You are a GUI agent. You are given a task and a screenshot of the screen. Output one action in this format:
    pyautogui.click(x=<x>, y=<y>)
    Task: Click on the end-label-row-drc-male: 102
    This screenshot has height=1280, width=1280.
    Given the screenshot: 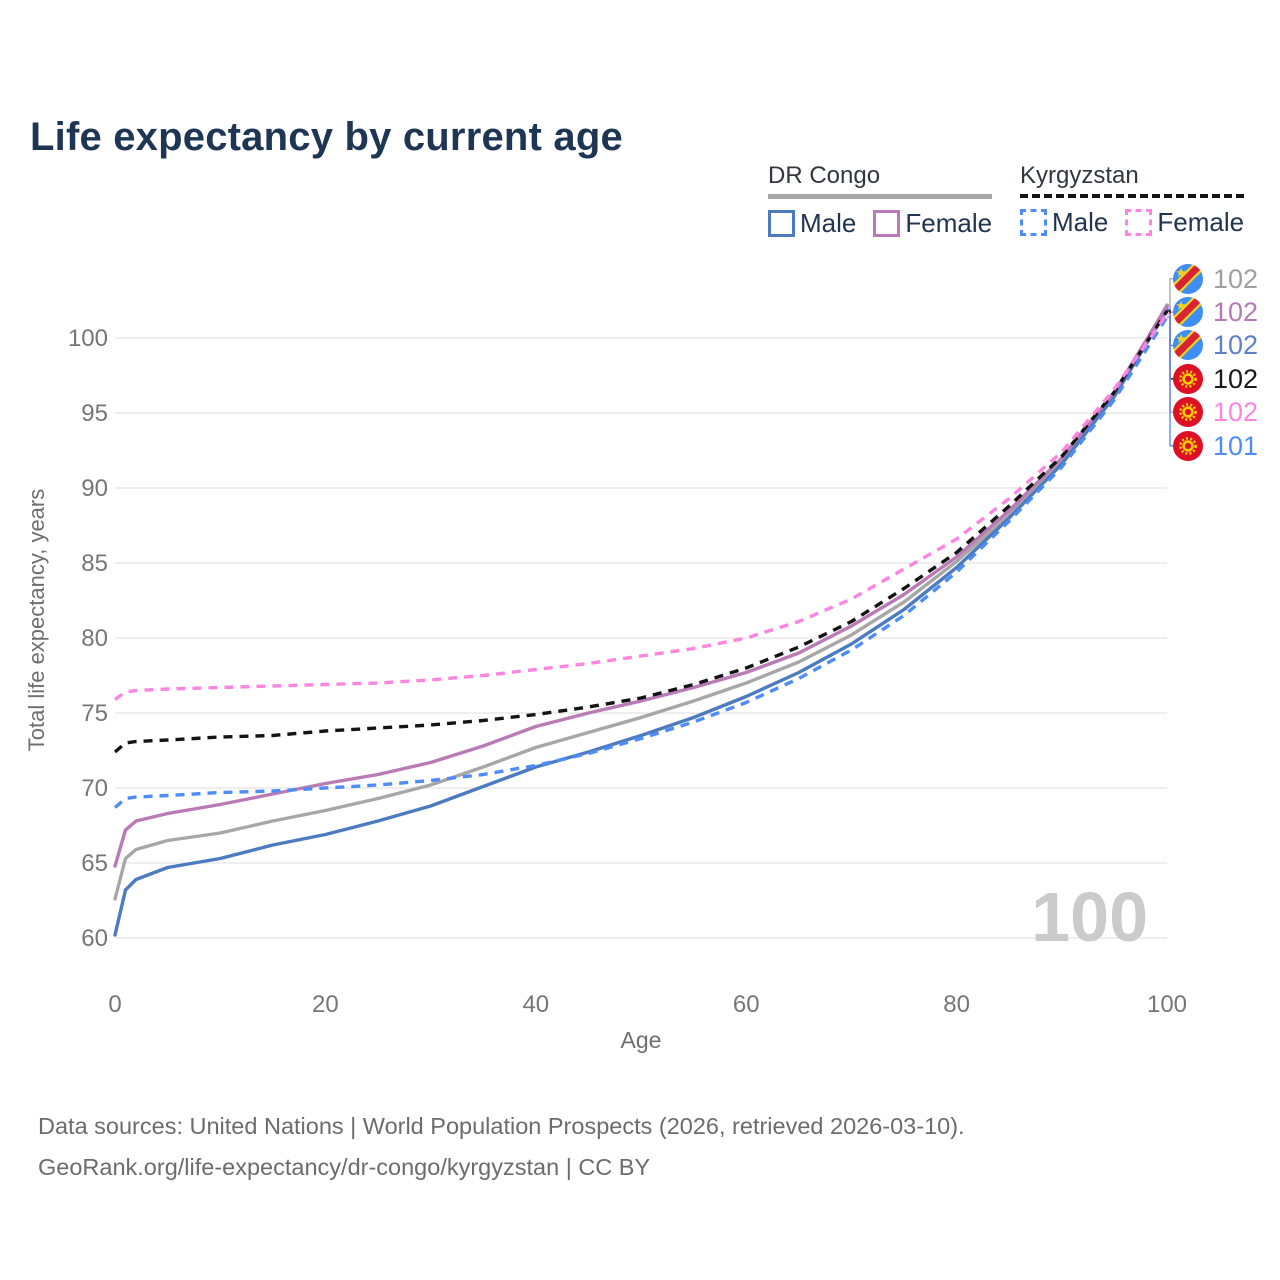 What is the action you would take?
    pyautogui.click(x=1215, y=345)
    